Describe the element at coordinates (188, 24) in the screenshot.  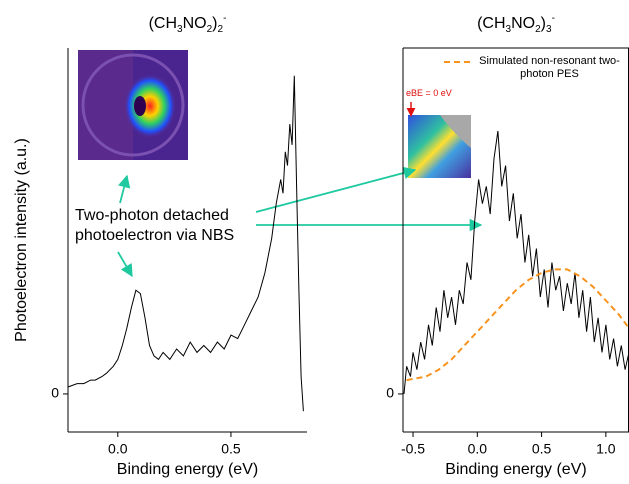
I see `chart-title: (CH3NO2)2-` at that location.